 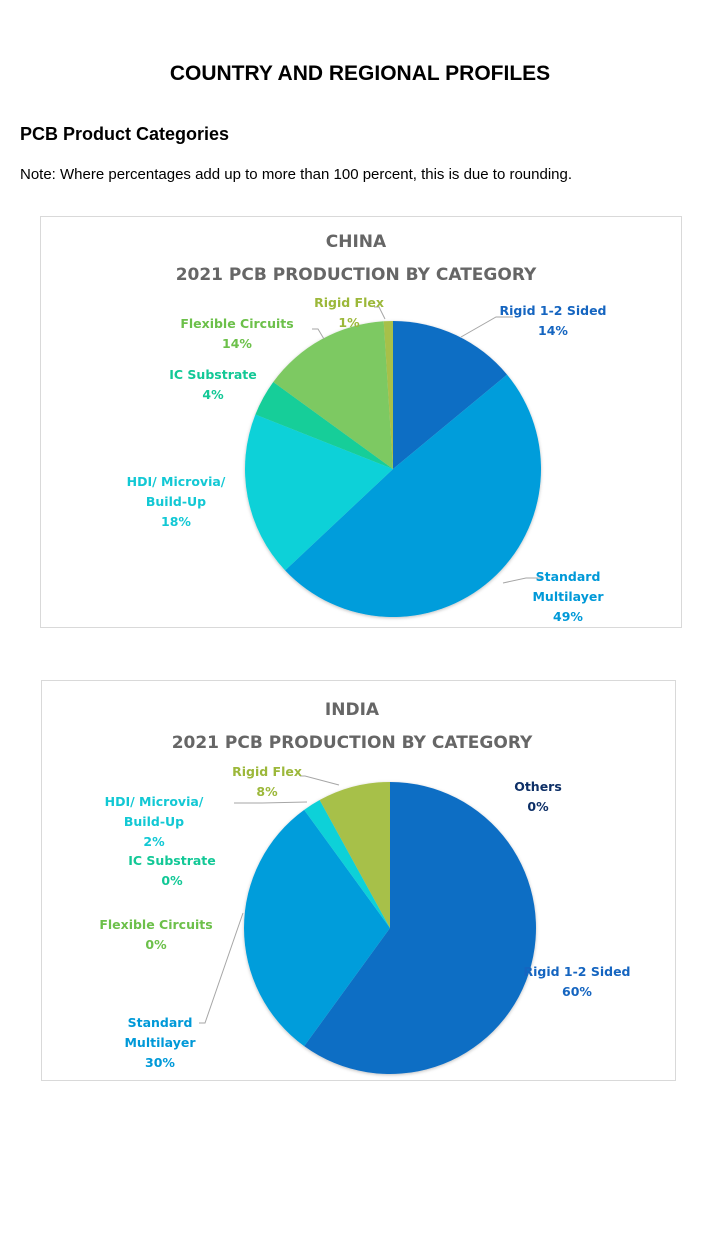 What do you see at coordinates (172, 870) in the screenshot?
I see `data-label-ic-substrate: IC Substrate 0%` at bounding box center [172, 870].